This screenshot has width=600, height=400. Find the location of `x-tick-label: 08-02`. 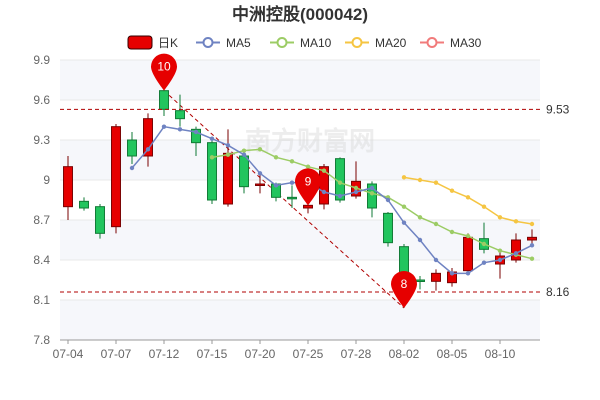

x-tick-label: 08-02 is located at coordinates (404, 354).